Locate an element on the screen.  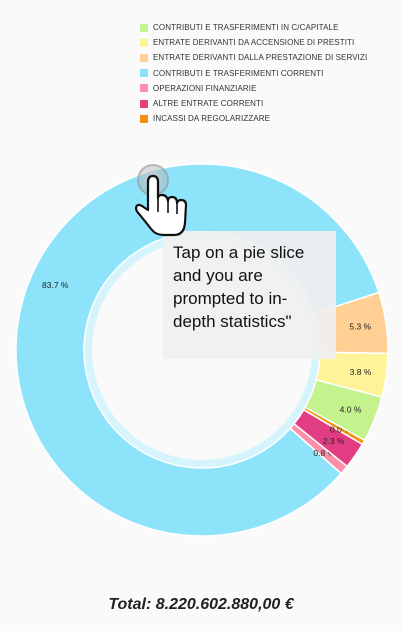
legend-item: ALTRE ENTRATE CORRENTI is located at coordinates (267, 103).